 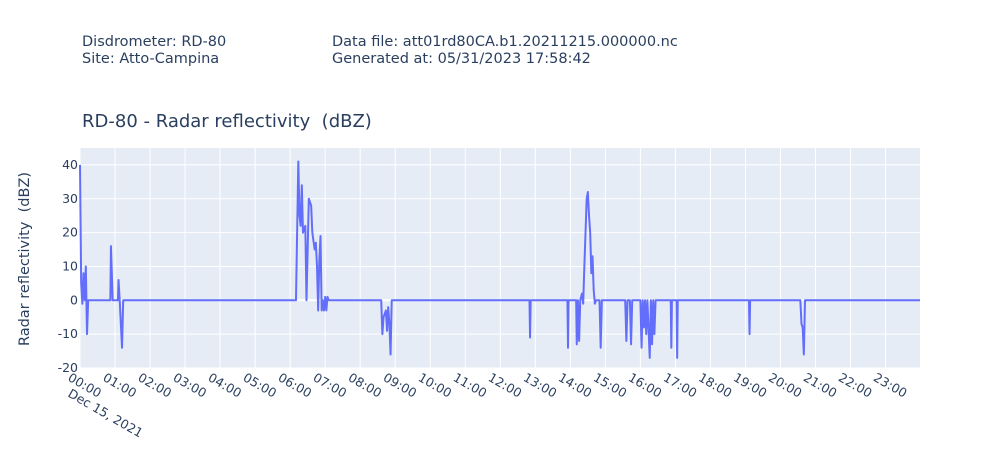 I want to click on x-tick-label: 03:00, so click(x=190, y=385).